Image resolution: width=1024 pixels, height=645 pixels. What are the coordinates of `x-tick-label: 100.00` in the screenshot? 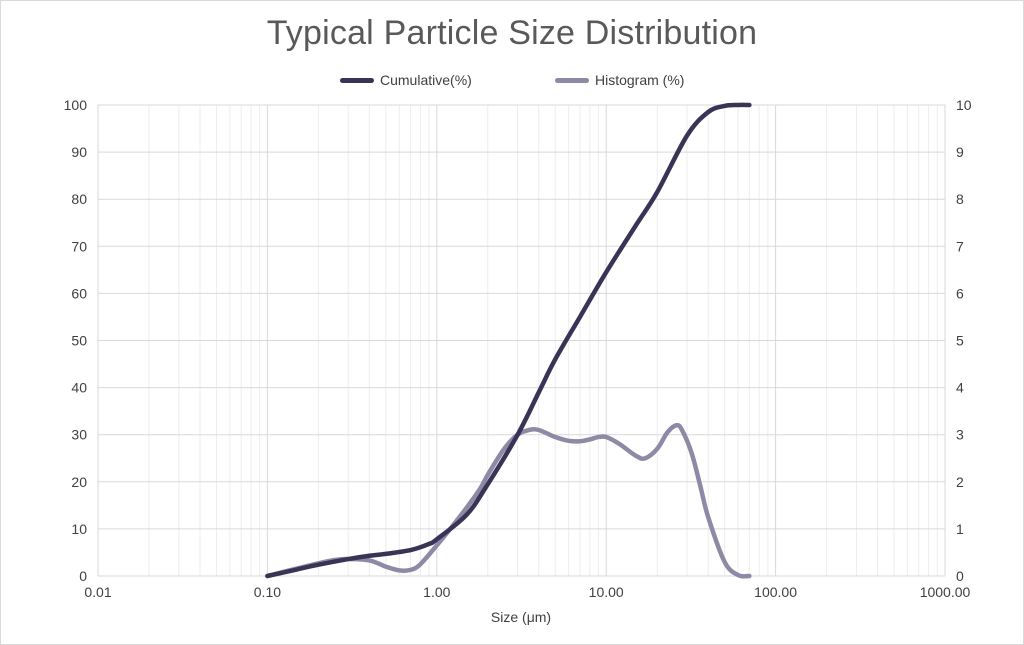 It's located at (775, 592).